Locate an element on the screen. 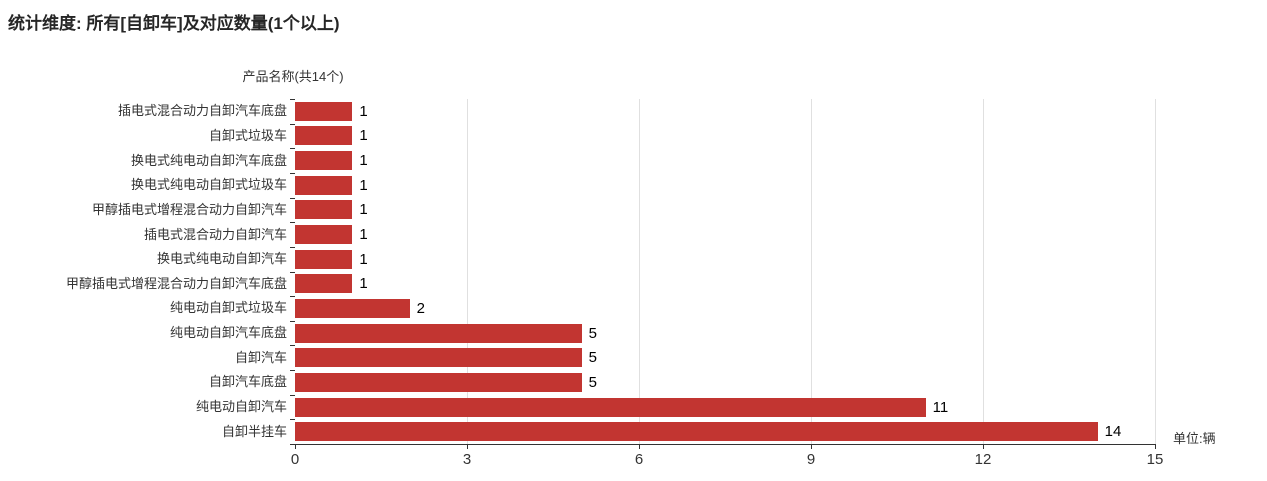 The image size is (1267, 481). category-label: 甲醇插电式增程混合动力自卸汽车底盘 is located at coordinates (176, 283).